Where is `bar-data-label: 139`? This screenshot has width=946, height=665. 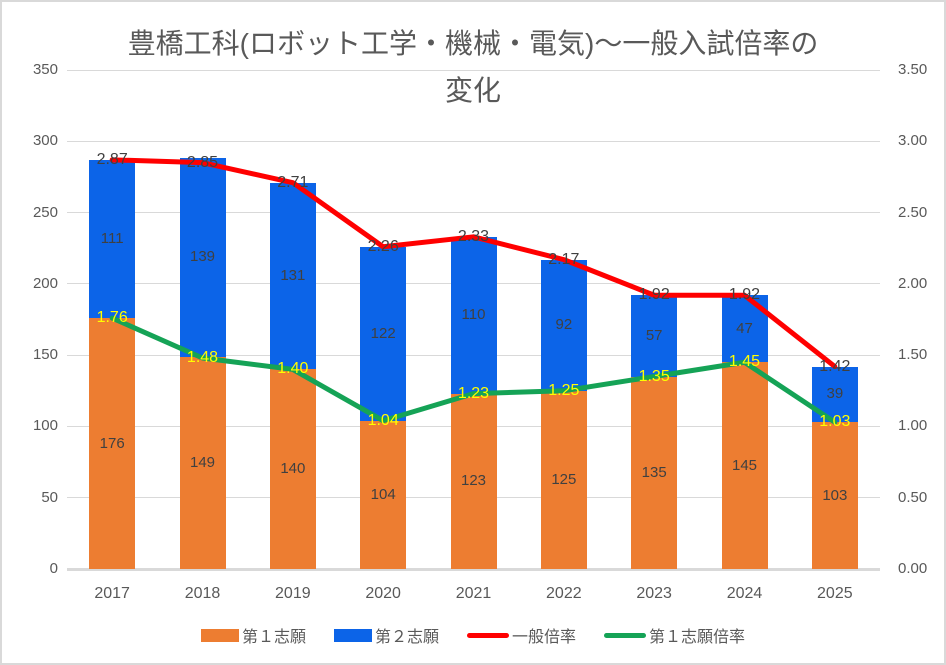 bar-data-label: 139 is located at coordinates (202, 257).